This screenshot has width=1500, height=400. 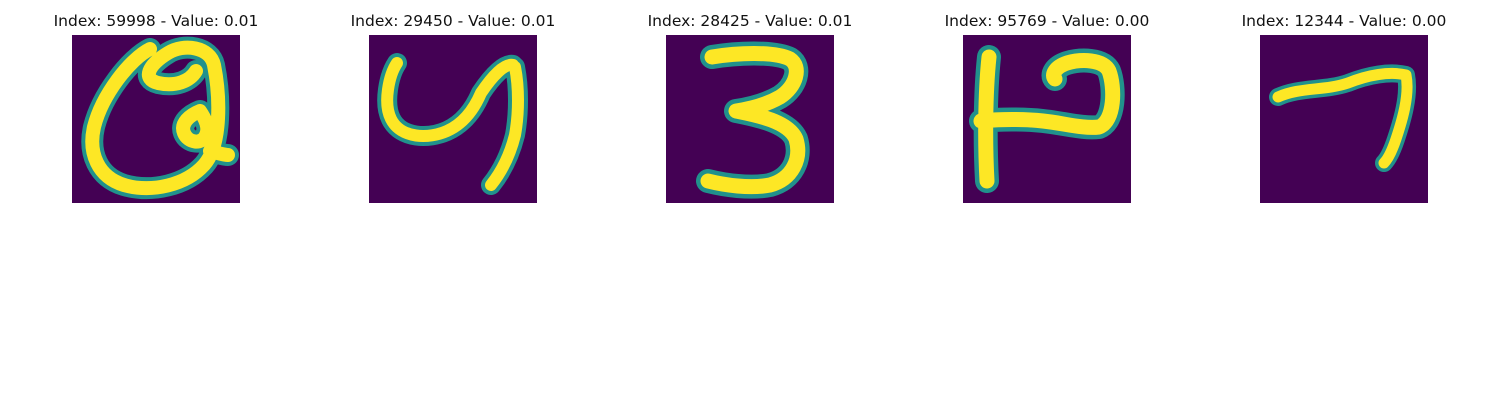 I want to click on panel-title: Index: 29450 - Value: 0.01, so click(x=453, y=21).